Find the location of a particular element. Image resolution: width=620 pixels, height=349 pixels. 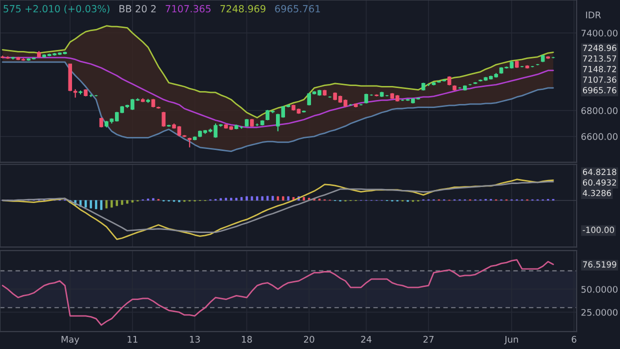

annotation: 575 +2.010 (+0.03%) is located at coordinates (57, 9).